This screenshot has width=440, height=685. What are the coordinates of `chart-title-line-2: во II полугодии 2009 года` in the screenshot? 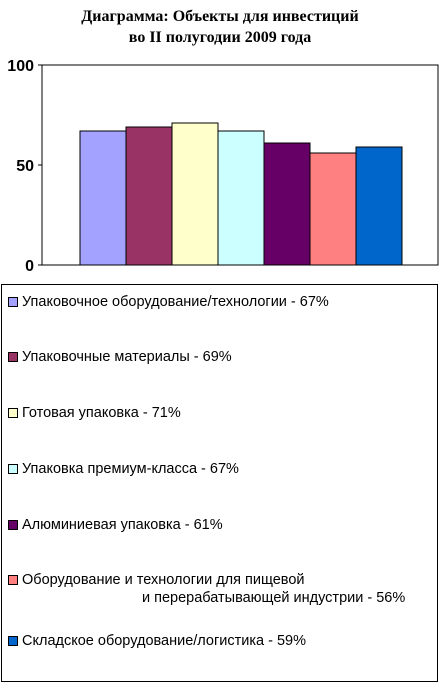 It's located at (220, 37).